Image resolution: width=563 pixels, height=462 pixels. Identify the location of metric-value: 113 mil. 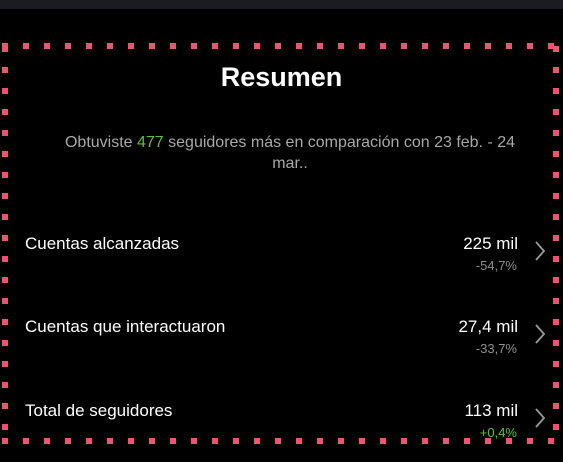
(491, 410).